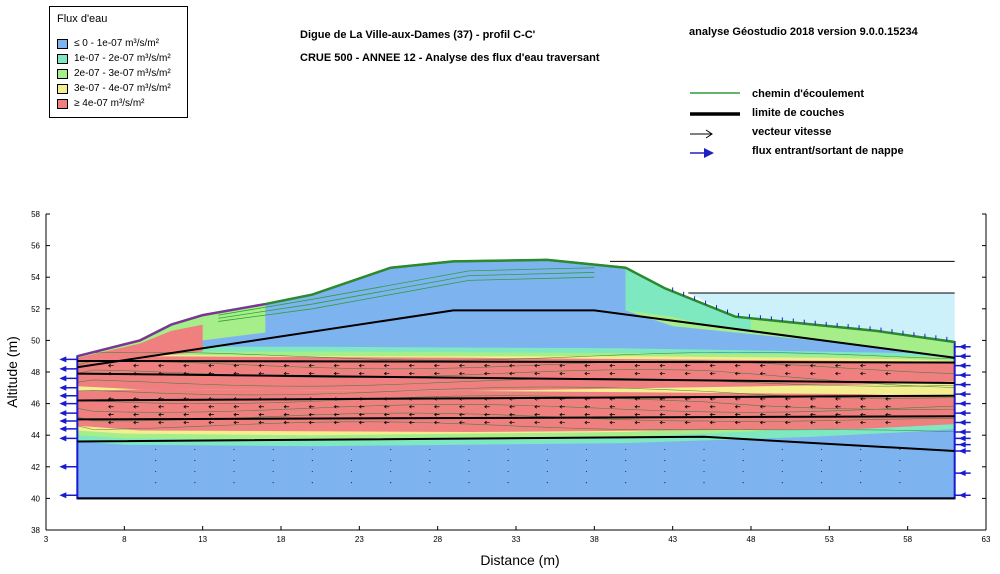  What do you see at coordinates (715, 93) in the screenshot?
I see `flow-path-symbol` at bounding box center [715, 93].